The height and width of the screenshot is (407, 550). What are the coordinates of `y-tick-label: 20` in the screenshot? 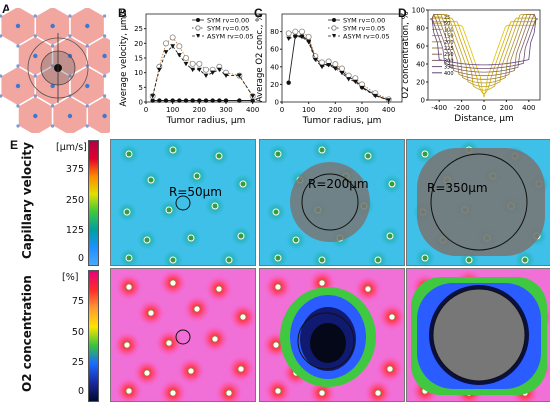 It's located at (138, 44).